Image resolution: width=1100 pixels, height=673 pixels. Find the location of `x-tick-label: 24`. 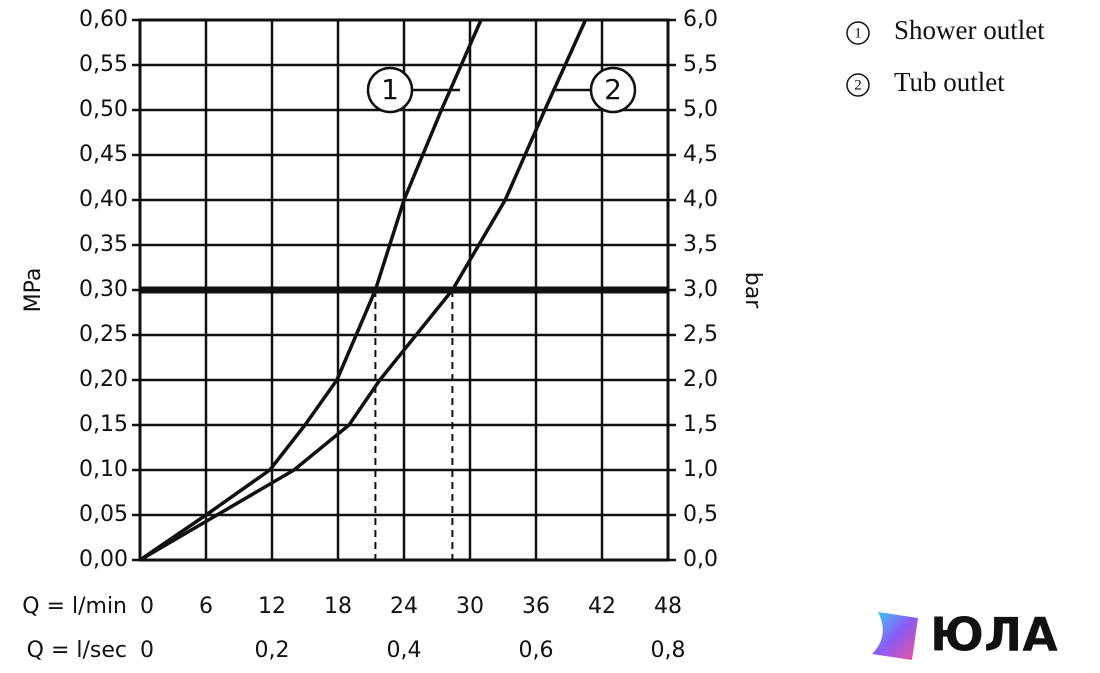

x-tick-label: 24 is located at coordinates (404, 606).